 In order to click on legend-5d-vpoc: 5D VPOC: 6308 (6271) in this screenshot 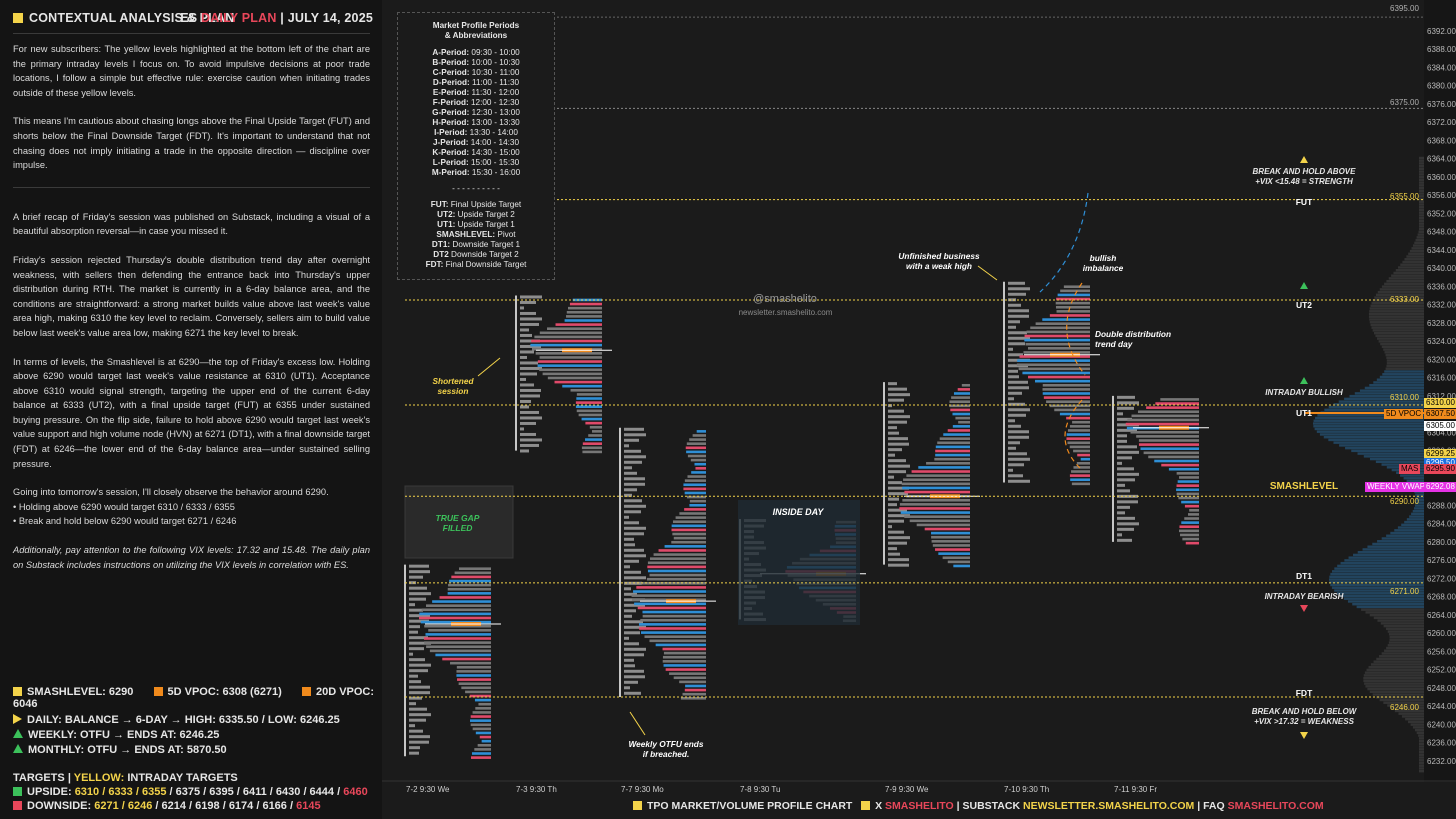, I will do `click(224, 692)`.